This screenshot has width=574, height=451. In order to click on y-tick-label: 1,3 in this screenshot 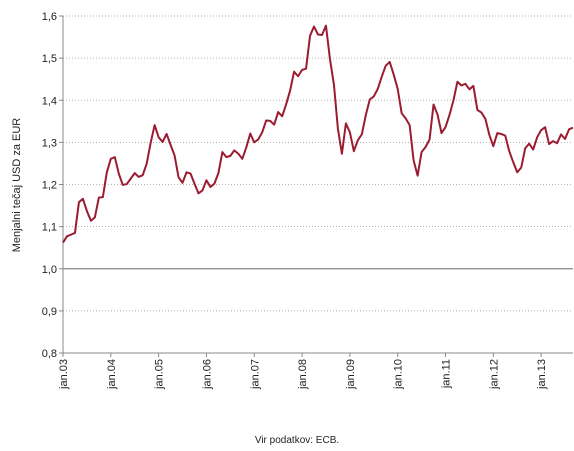, I will do `click(49, 143)`.